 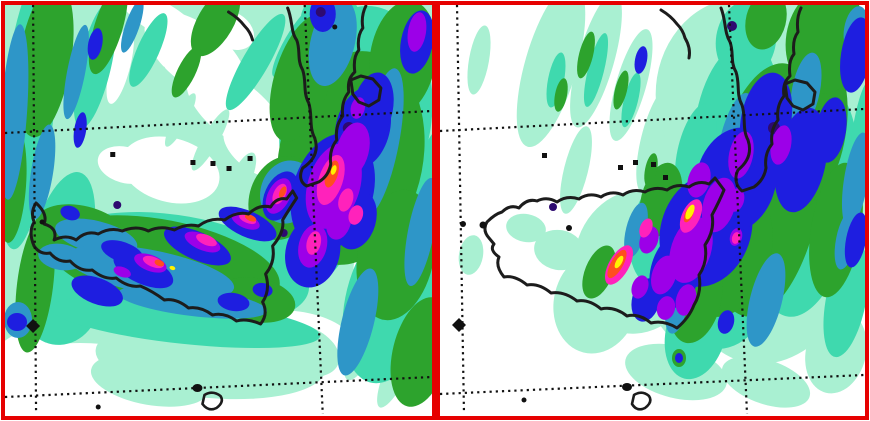 I want to click on precip-level-violet, so click(x=711, y=222).